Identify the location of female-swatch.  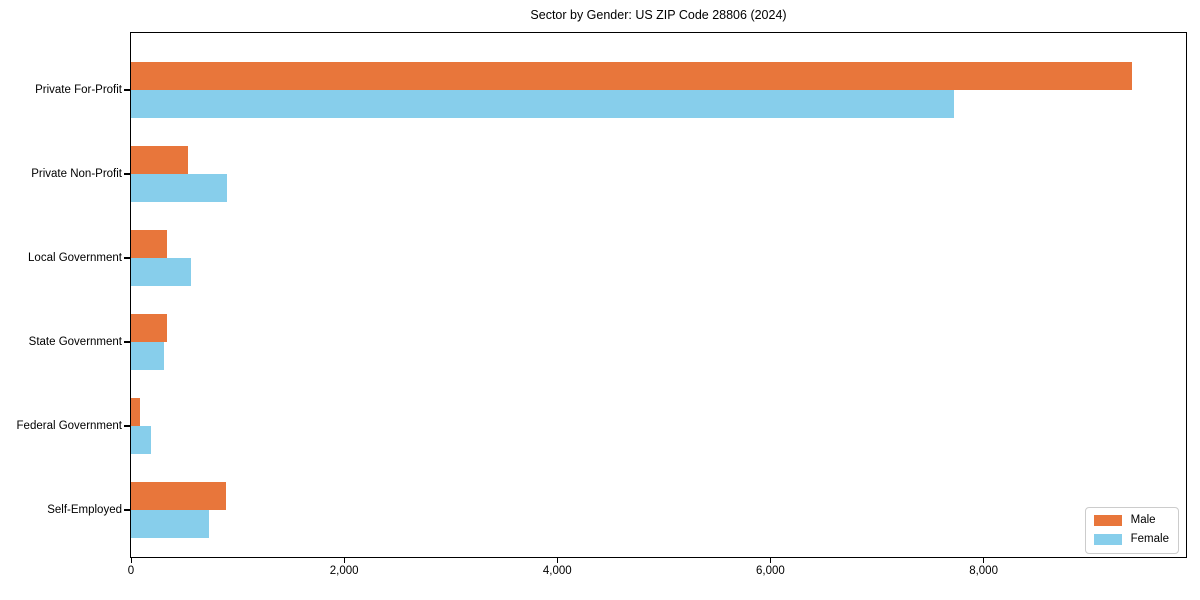
(1107, 539).